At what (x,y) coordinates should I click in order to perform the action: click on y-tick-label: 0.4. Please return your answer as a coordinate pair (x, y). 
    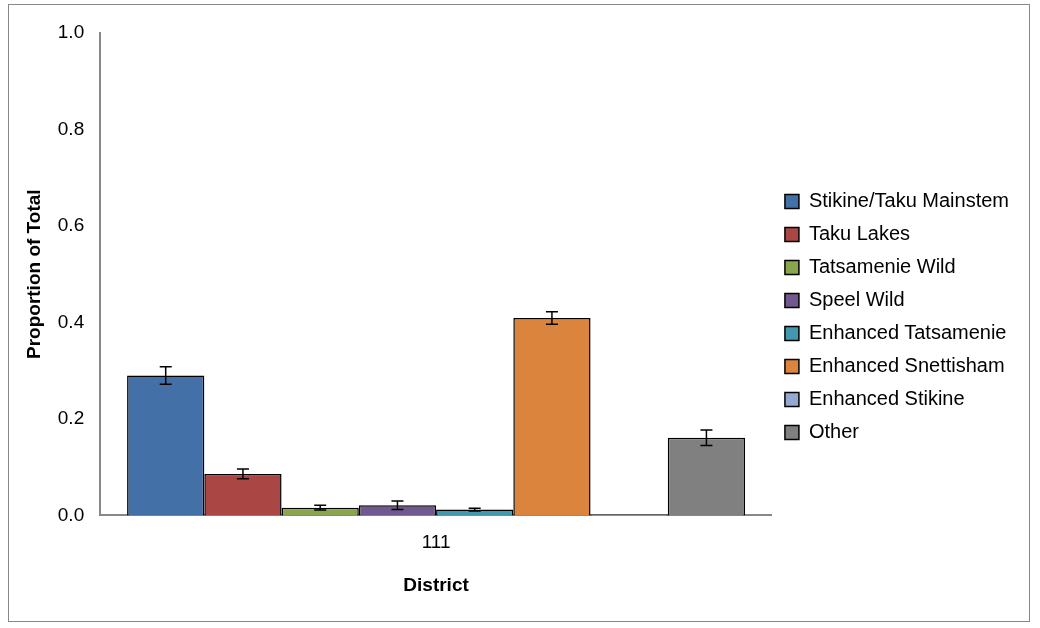
    Looking at the image, I should click on (71, 321).